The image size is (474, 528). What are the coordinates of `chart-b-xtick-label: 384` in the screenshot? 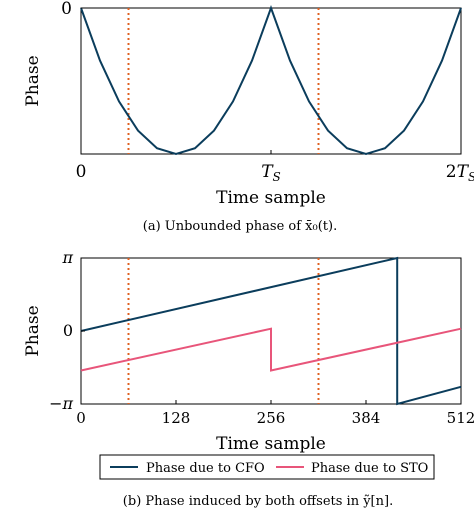 It's located at (366, 418).